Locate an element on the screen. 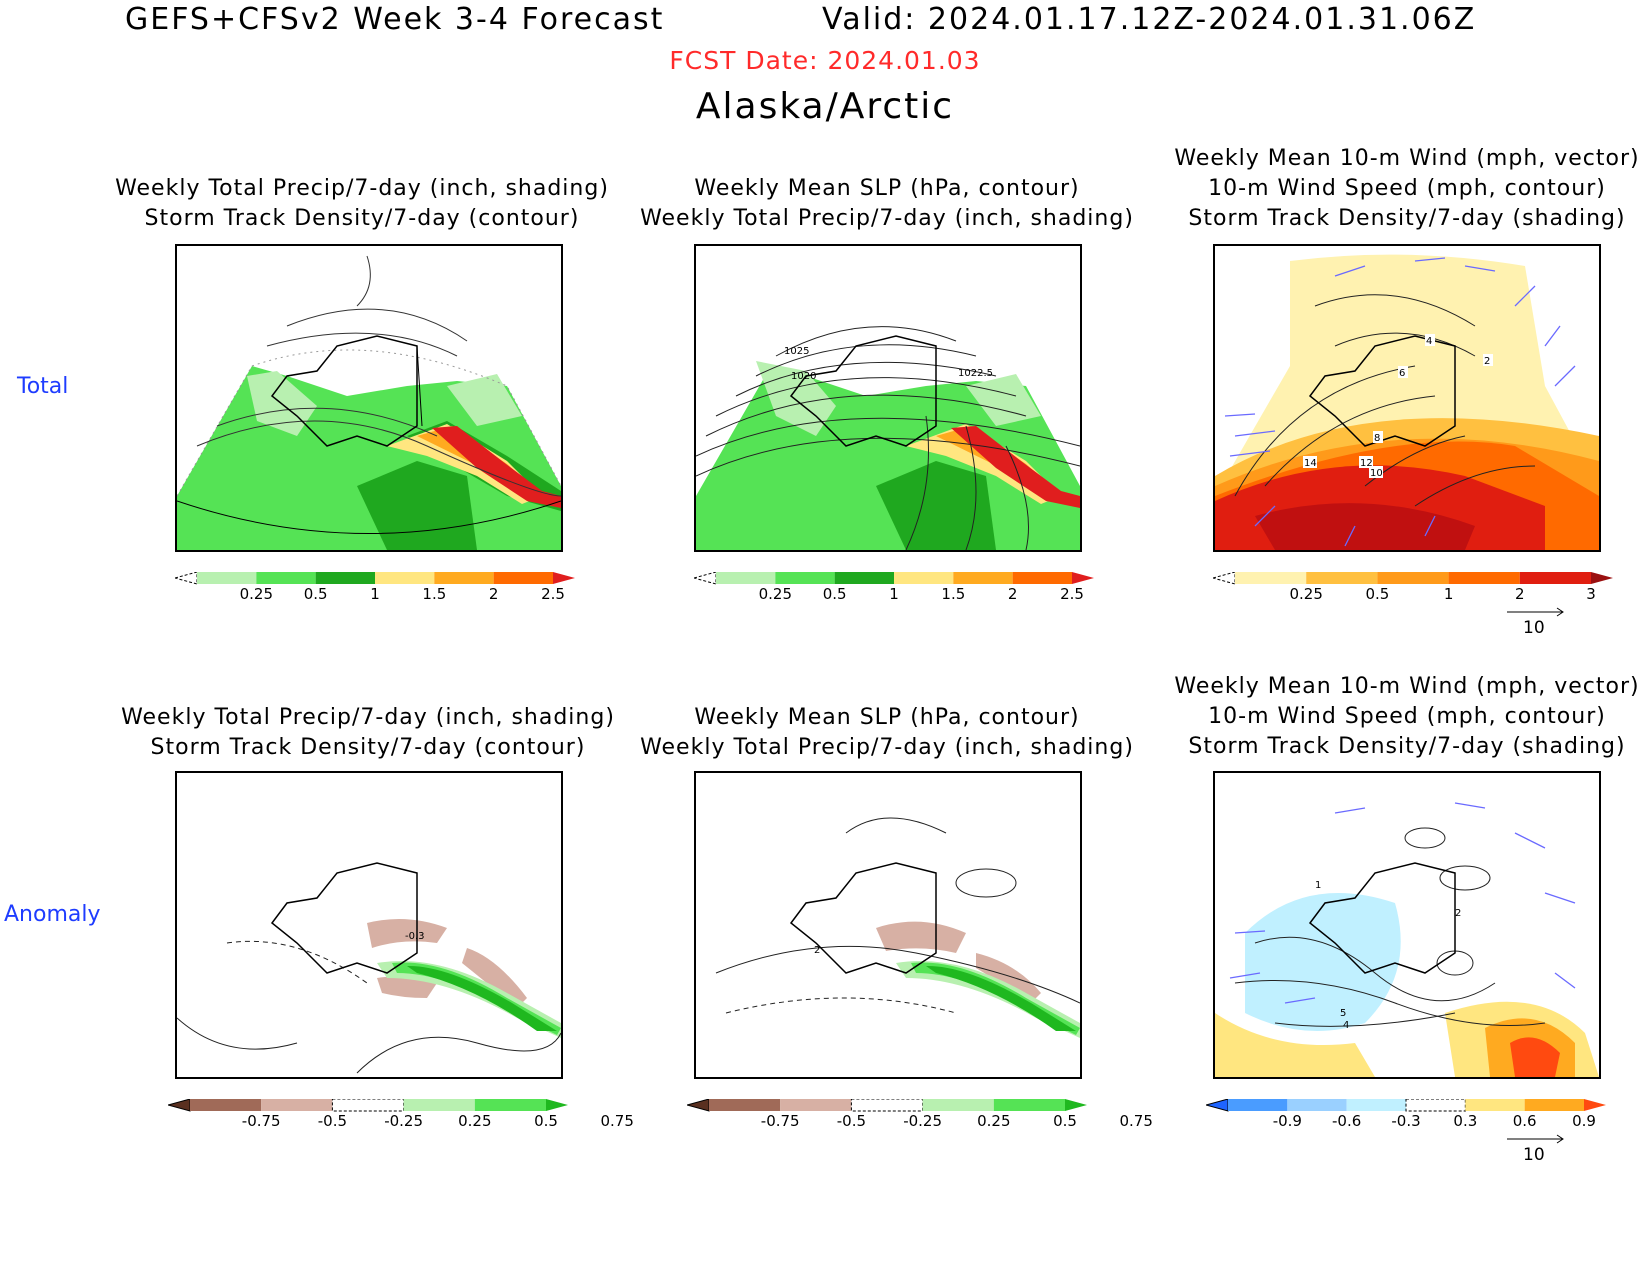 The width and height of the screenshot is (1650, 1275). wind-anom-label-2: 2 is located at coordinates (1458, 913).